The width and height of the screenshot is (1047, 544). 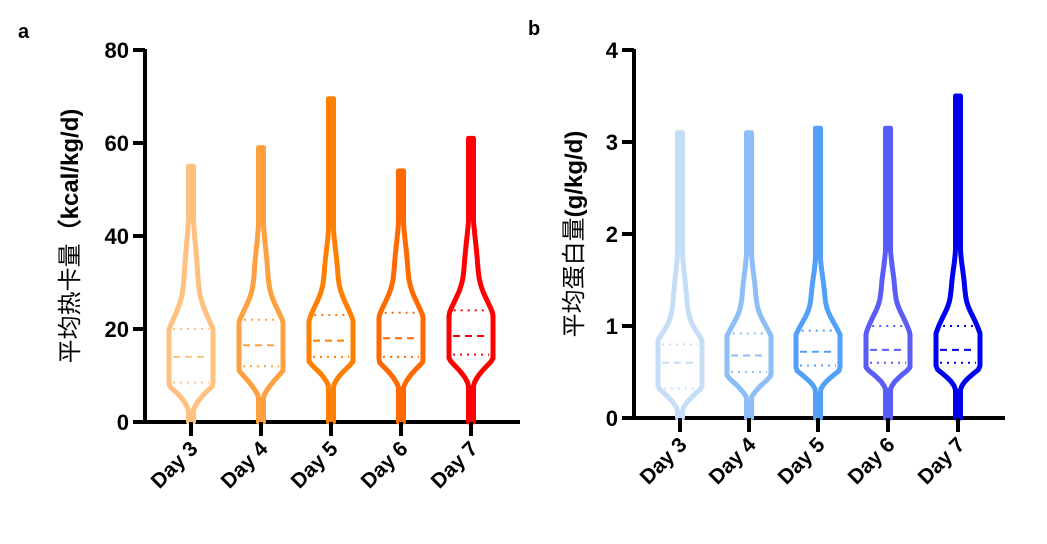 I want to click on y-axis-label: 平均蛋白量(g/kg/d), so click(x=574, y=234).